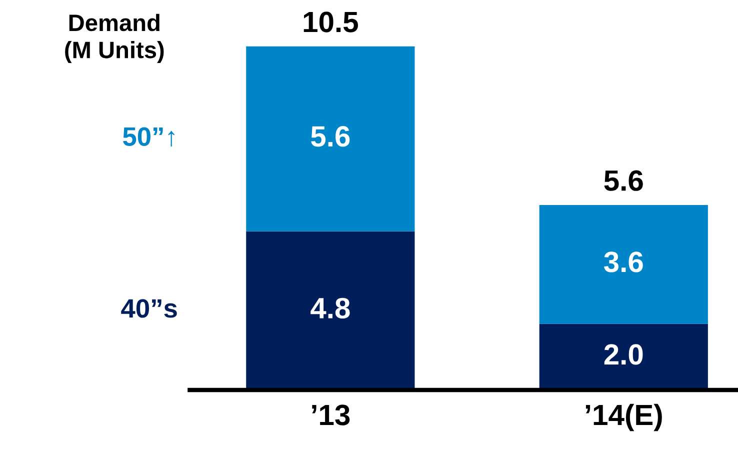 This screenshot has height=461, width=738. What do you see at coordinates (623, 180) in the screenshot?
I see `total-label: 5.6` at bounding box center [623, 180].